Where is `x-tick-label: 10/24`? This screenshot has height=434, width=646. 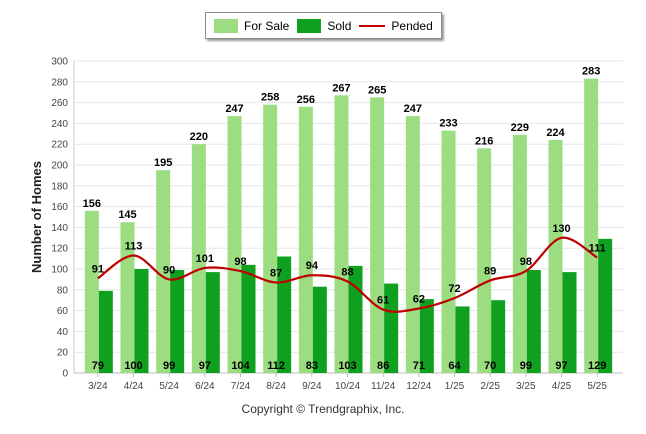
x-tick-label: 10/24 is located at coordinates (347, 386).